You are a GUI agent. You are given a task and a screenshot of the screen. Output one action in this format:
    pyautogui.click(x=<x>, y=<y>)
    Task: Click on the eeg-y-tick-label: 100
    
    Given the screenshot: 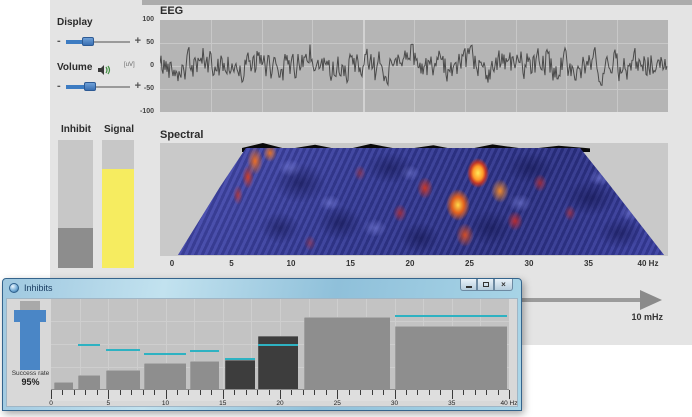 What is the action you would take?
    pyautogui.click(x=148, y=19)
    